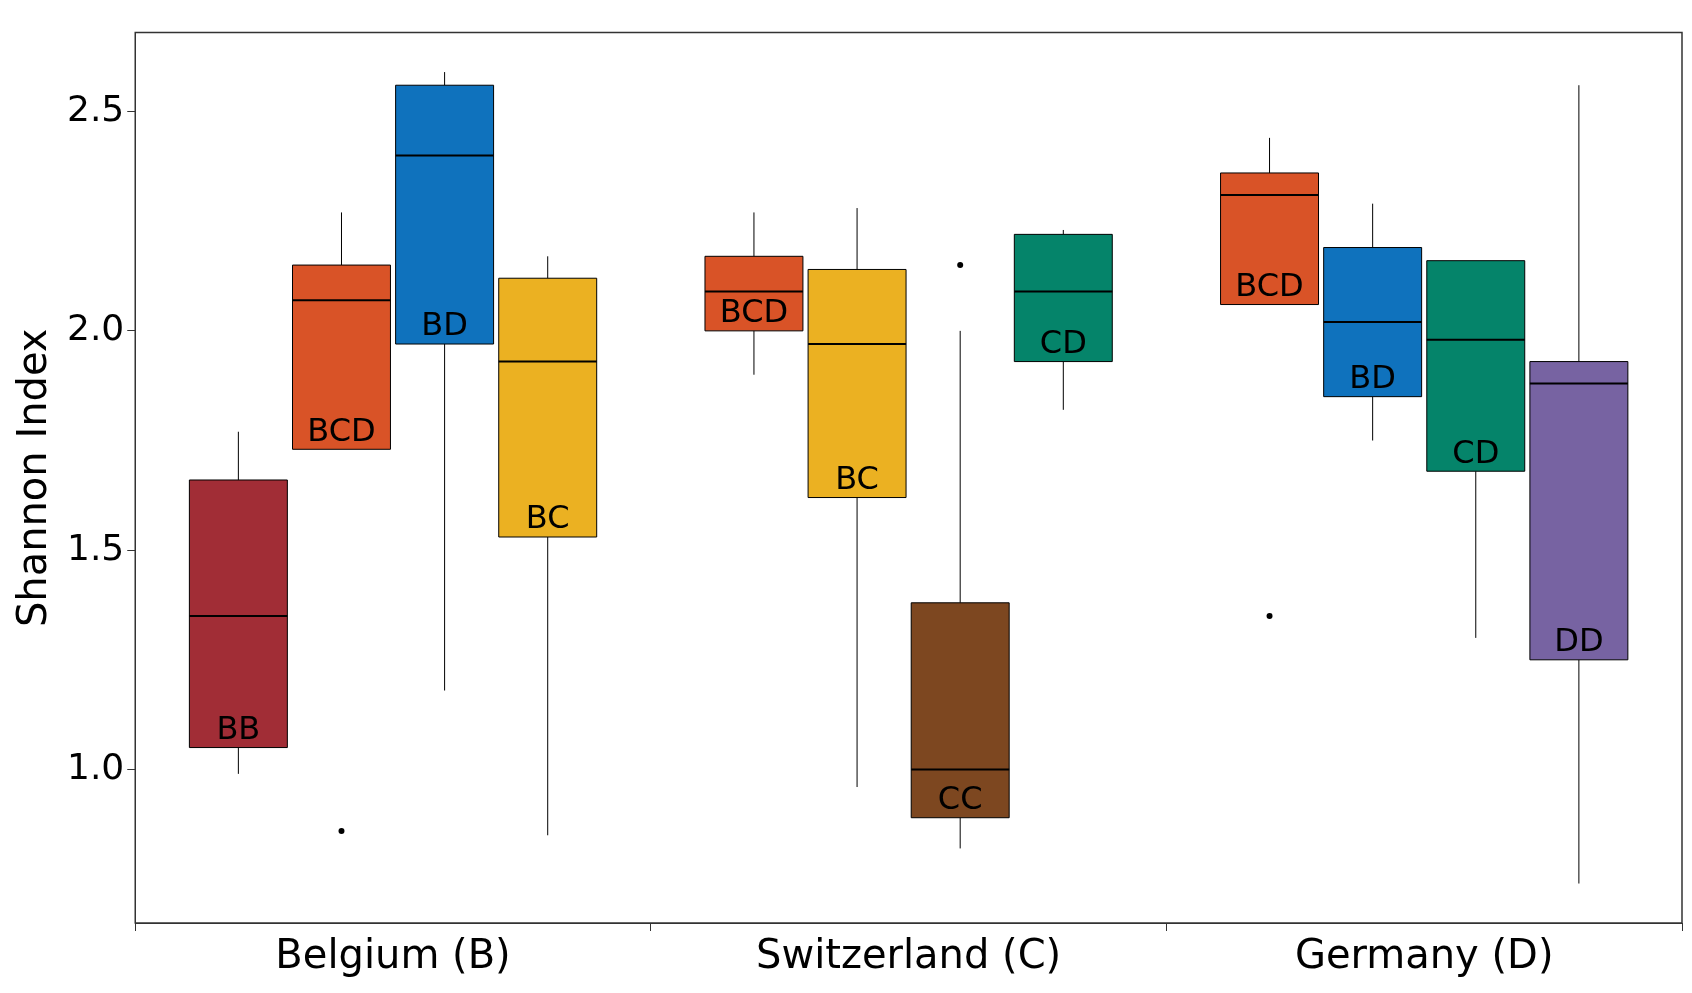 The height and width of the screenshot is (993, 1692). Describe the element at coordinates (960, 798) in the screenshot. I see `annotation: CC` at that location.